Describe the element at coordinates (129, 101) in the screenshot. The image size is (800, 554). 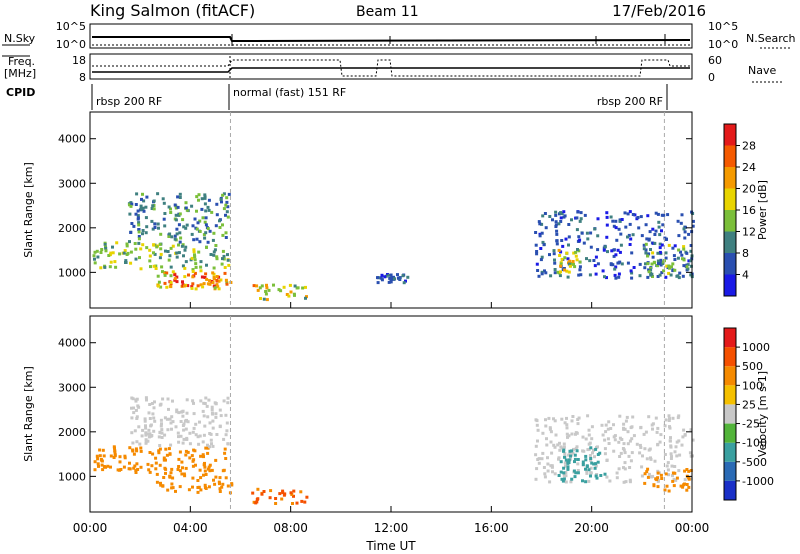
I see `cpid-segment-1: rbsp 200 RF` at that location.